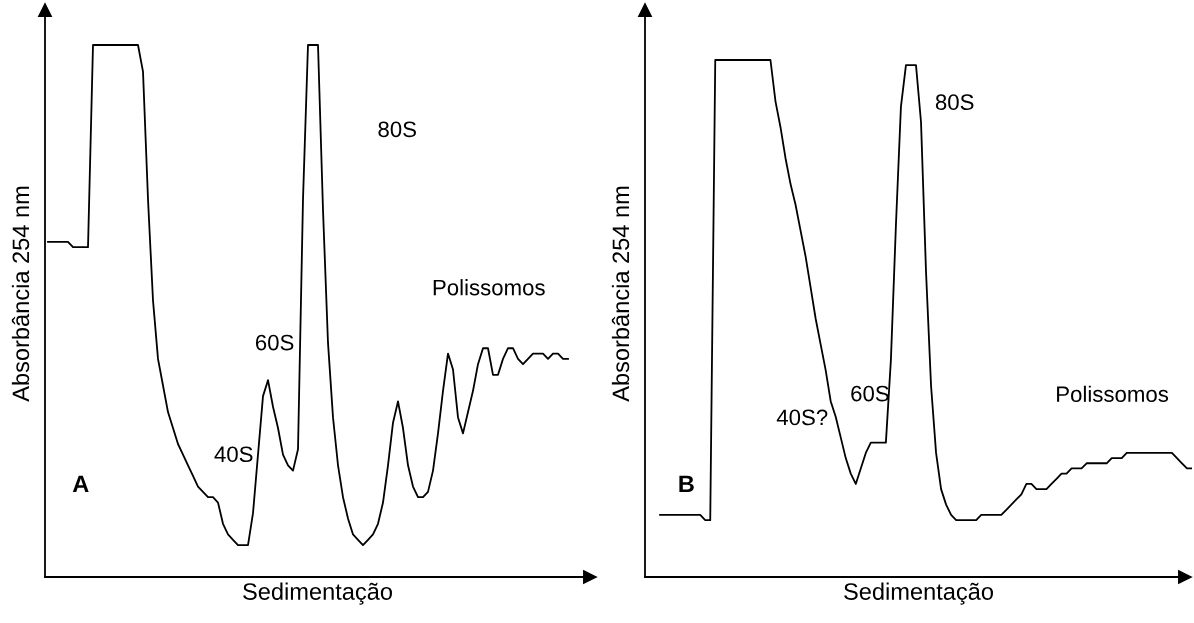 This screenshot has height=623, width=1194. I want to click on annotation: 40S?, so click(802, 417).